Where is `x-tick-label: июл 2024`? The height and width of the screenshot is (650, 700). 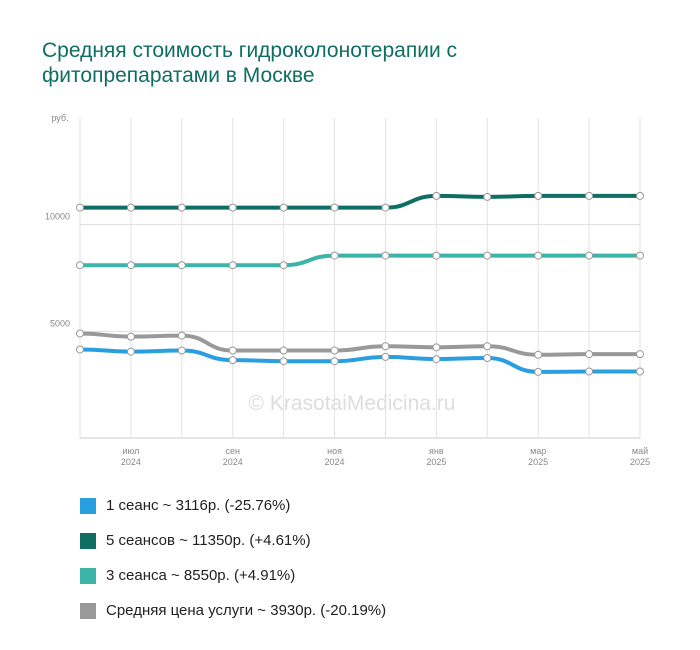 x-tick-label: июл 2024 is located at coordinates (131, 456).